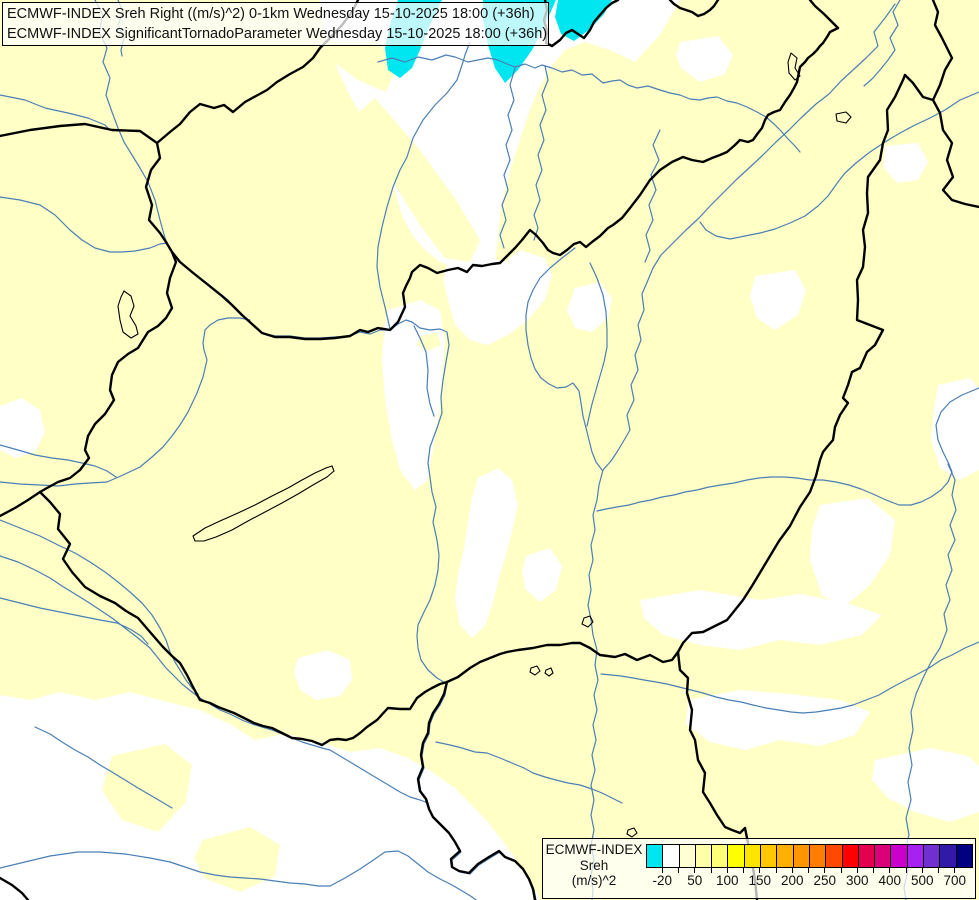  What do you see at coordinates (942, 51) in the screenshot?
I see `border-ua` at bounding box center [942, 51].